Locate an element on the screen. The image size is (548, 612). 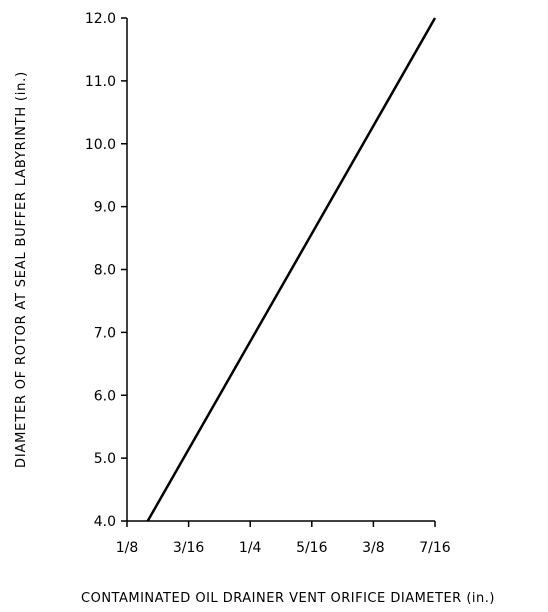
y-tick-label: 9.0 is located at coordinates (105, 208).